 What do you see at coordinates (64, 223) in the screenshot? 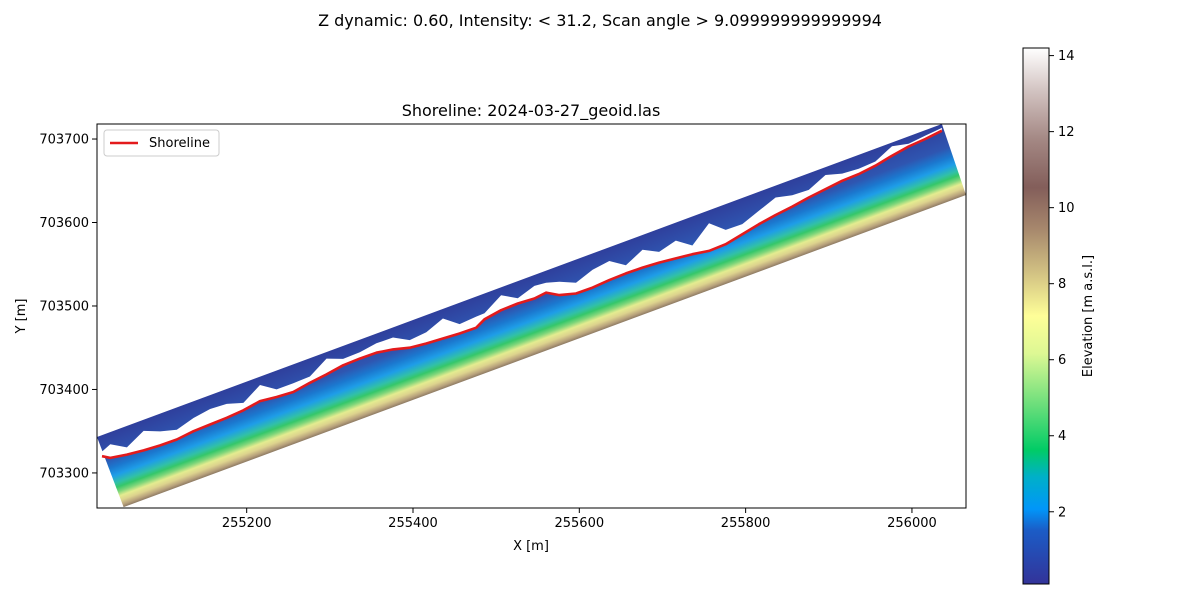
I see `y-tick-label: 703600` at bounding box center [64, 223].